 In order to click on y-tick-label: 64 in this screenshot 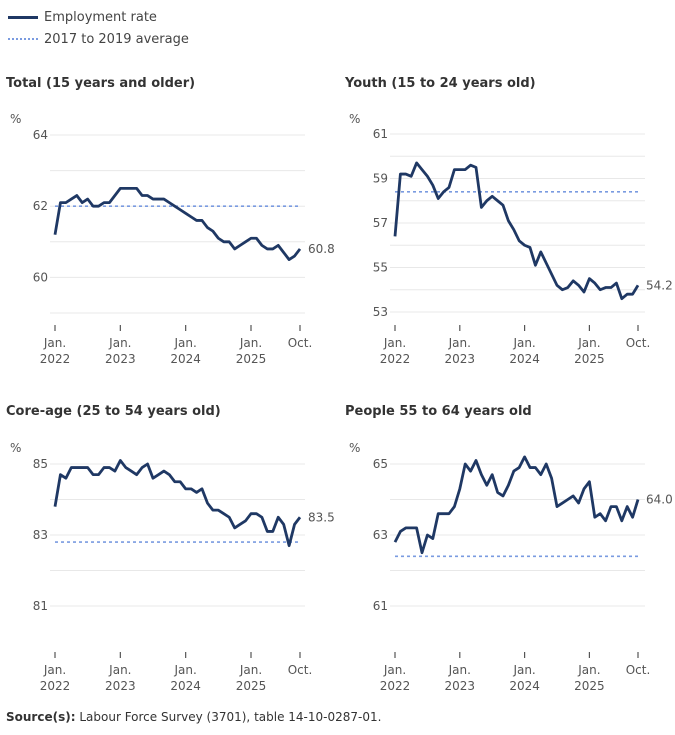, I will do `click(40, 135)`.